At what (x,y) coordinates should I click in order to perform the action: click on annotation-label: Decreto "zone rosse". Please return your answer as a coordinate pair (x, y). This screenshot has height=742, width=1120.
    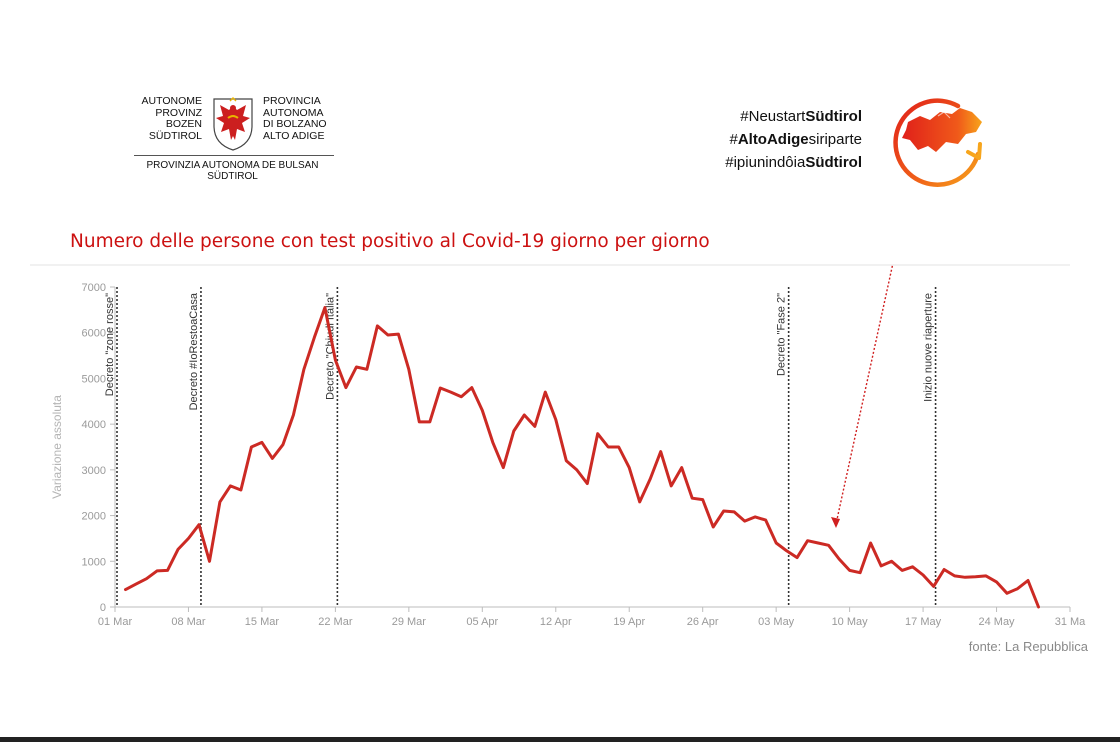
    Looking at the image, I should click on (110, 344).